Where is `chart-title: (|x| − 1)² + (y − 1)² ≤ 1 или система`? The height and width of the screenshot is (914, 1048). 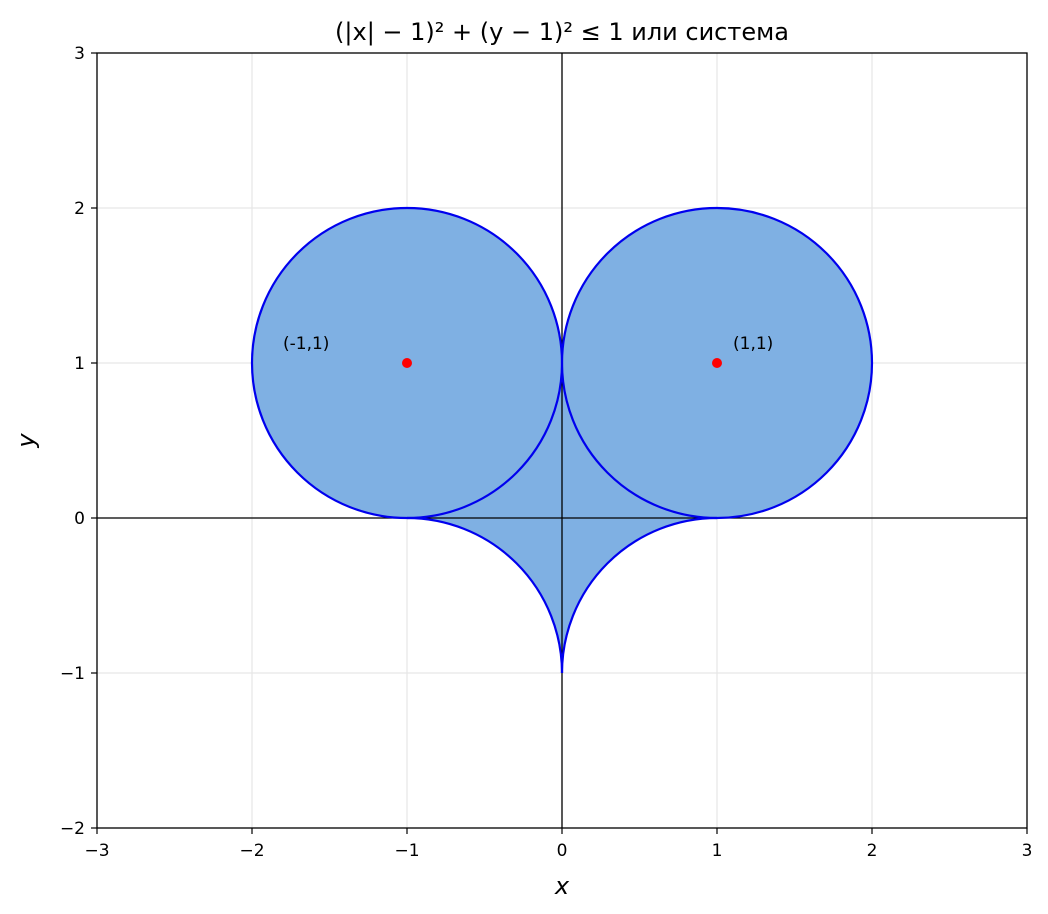 chart-title: (|x| − 1)² + (y − 1)² ≤ 1 или система is located at coordinates (562, 32).